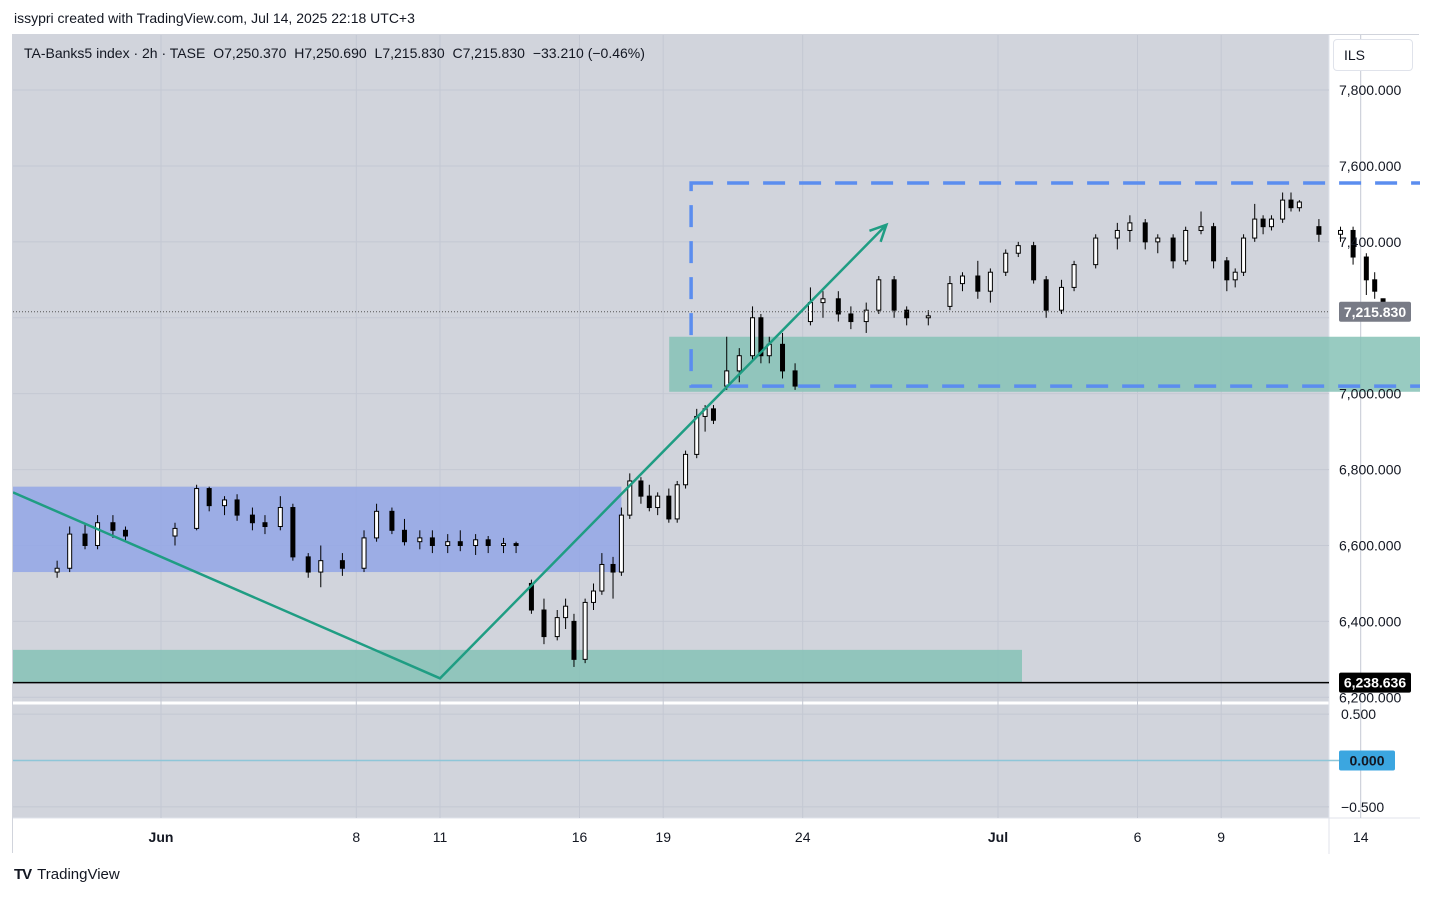 The width and height of the screenshot is (1431, 897). What do you see at coordinates (67, 874) in the screenshot?
I see `tradingview-logo: TV TradingView` at bounding box center [67, 874].